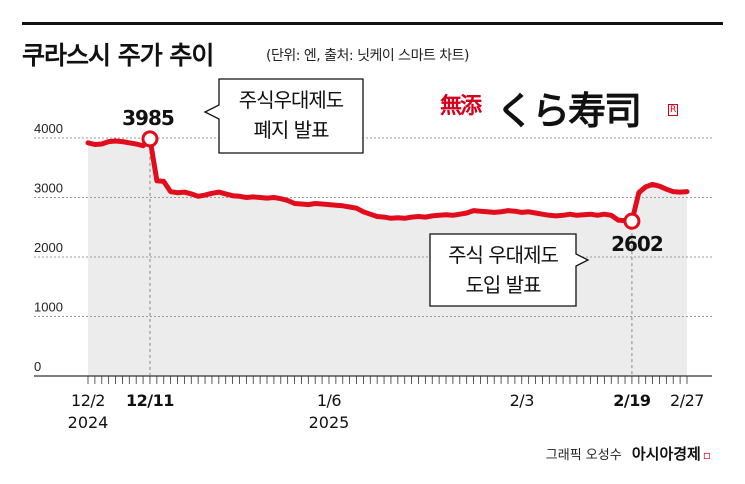 The height and width of the screenshot is (484, 745). Describe the element at coordinates (583, 455) in the screenshot. I see `graphic-credit: 그래픽 오성수` at that location.